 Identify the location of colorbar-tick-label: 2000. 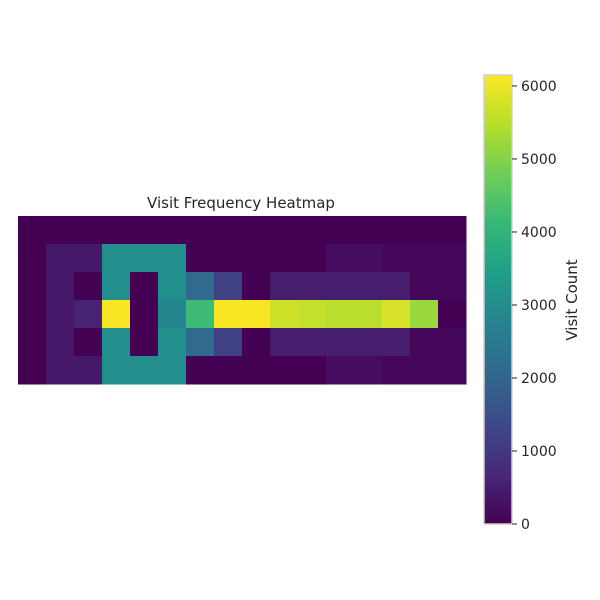
(539, 379).